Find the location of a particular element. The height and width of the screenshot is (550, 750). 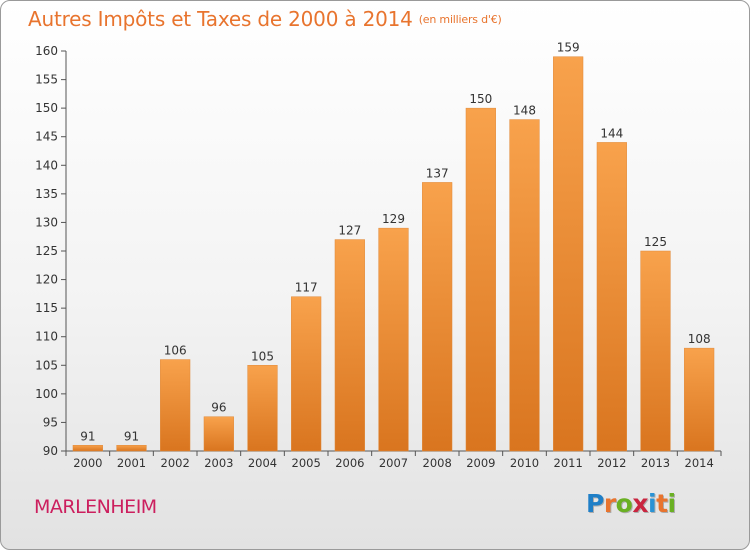

data-label: 106 is located at coordinates (175, 351).